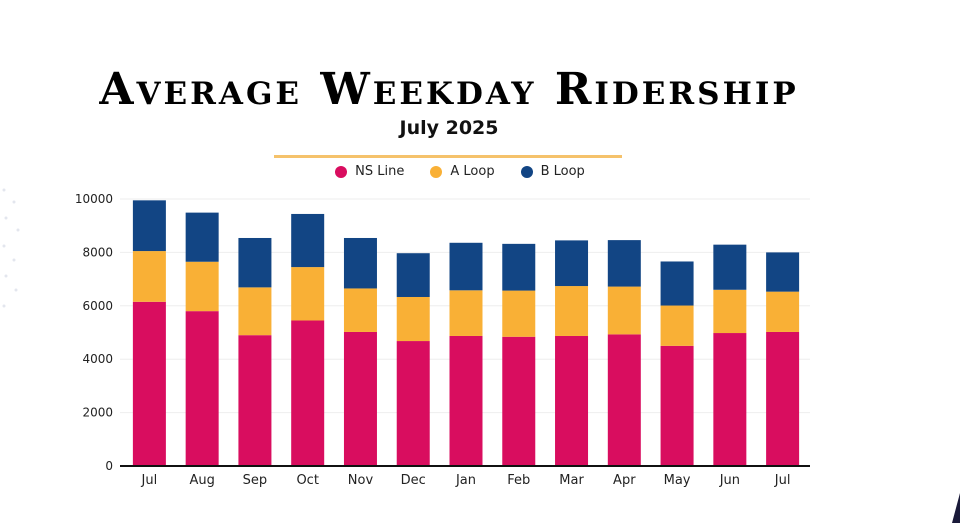 This screenshot has height=523, width=960. Describe the element at coordinates (562, 171) in the screenshot. I see `legend-label-b-loop: B Loop` at that location.